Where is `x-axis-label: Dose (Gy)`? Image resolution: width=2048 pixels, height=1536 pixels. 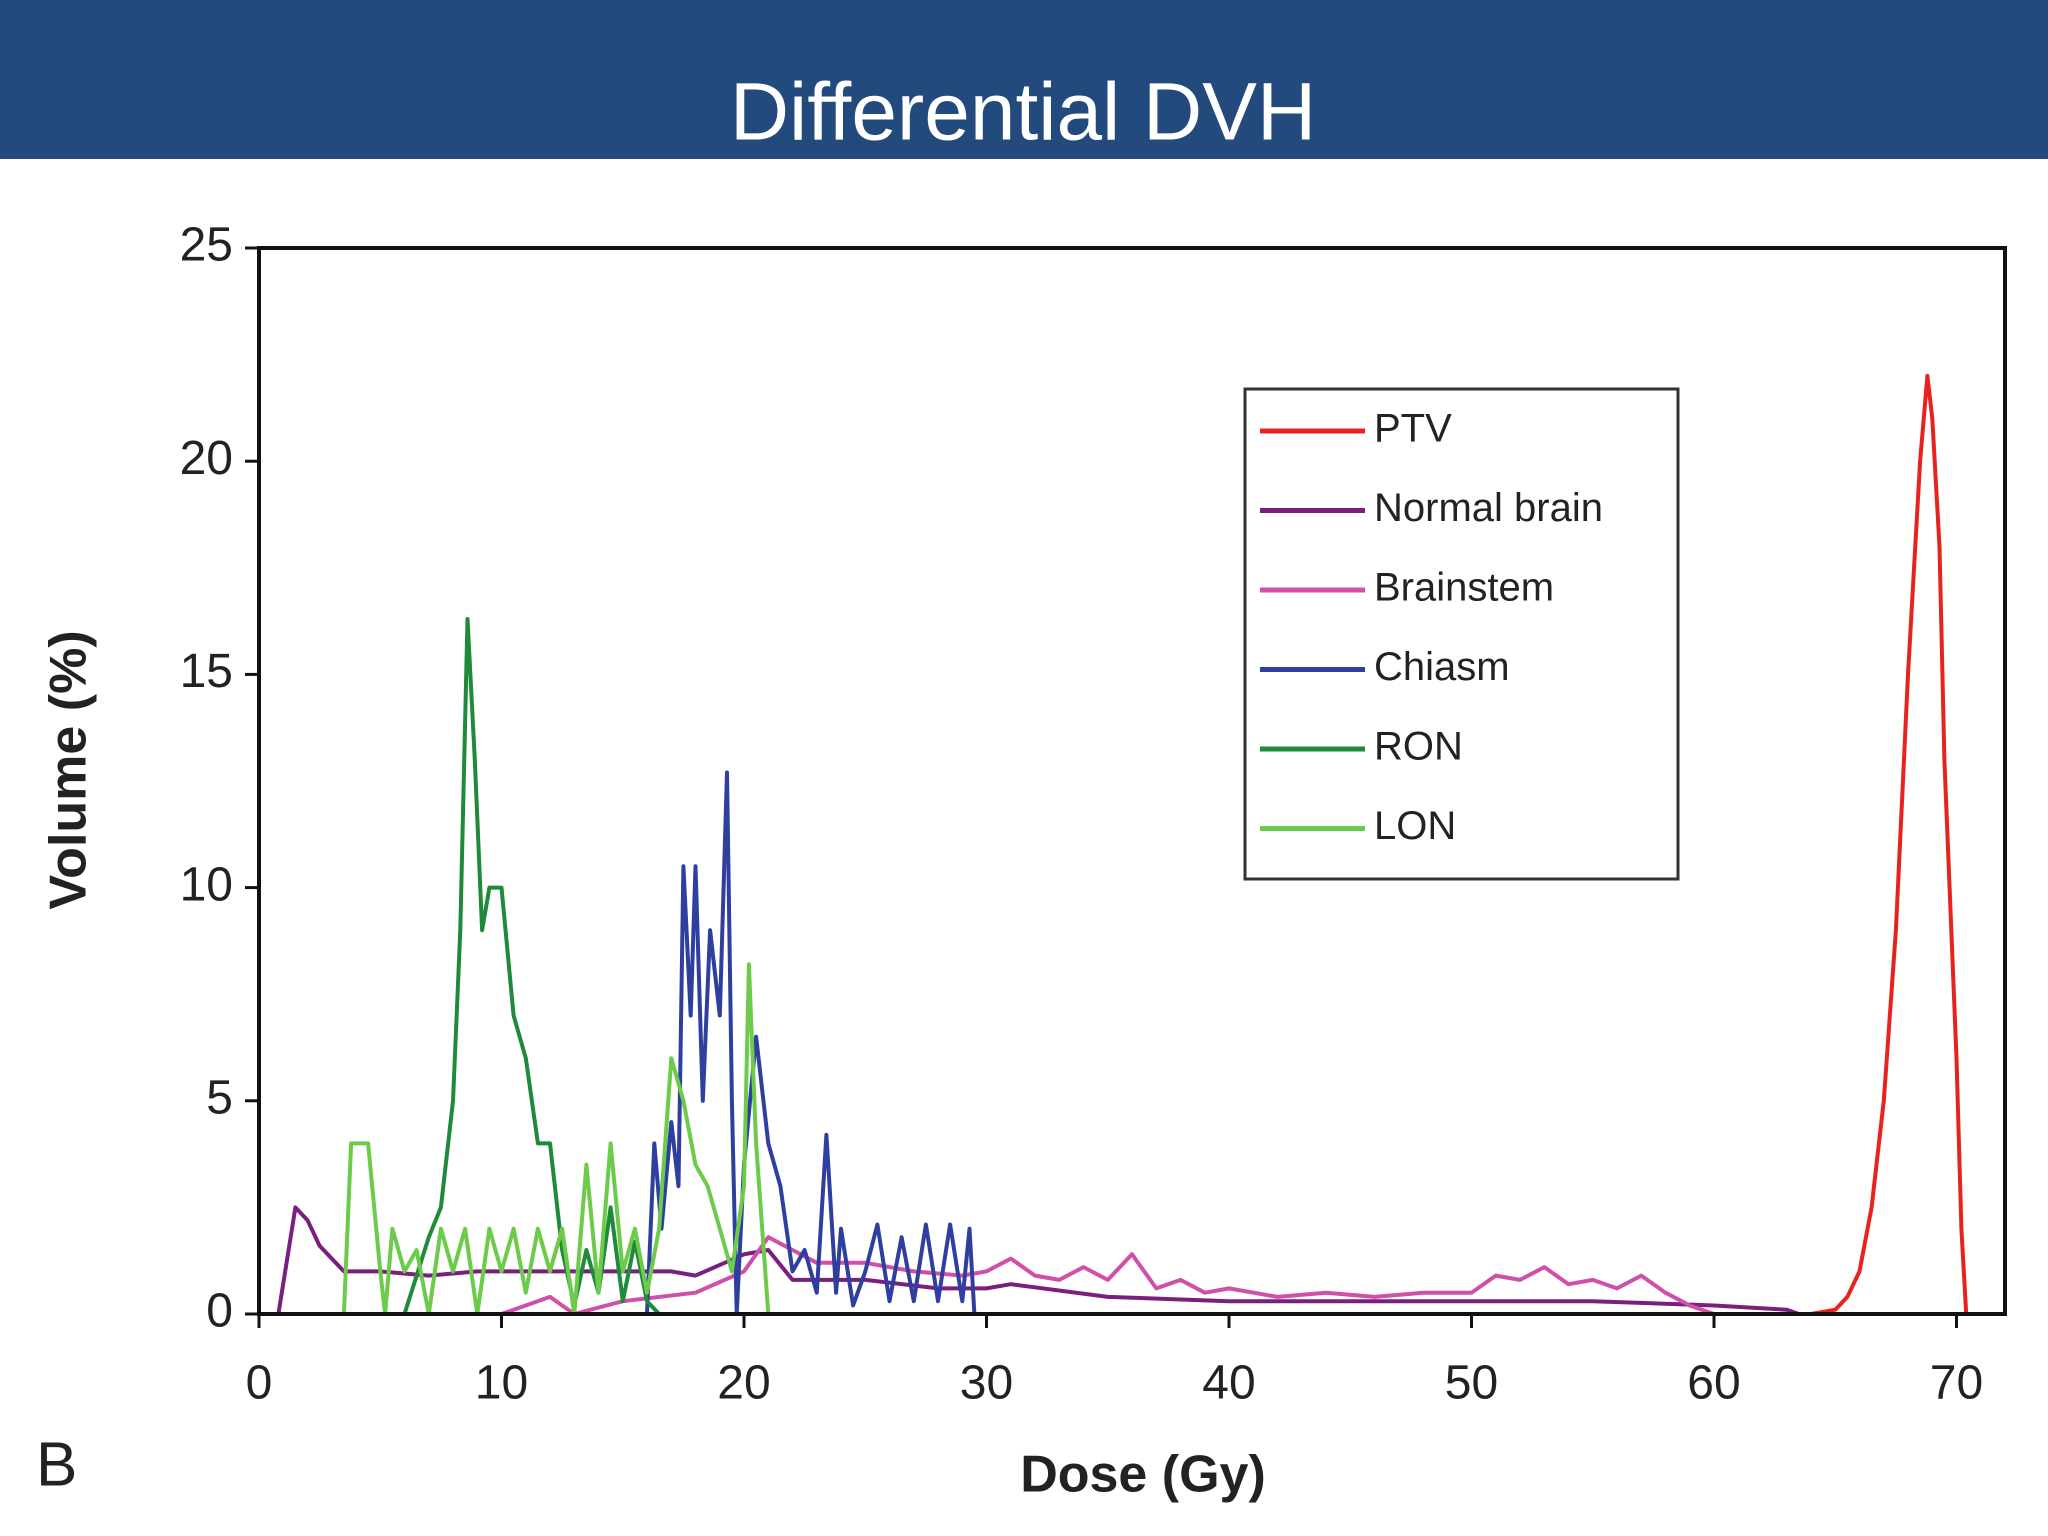 x-axis-label: Dose (Gy) is located at coordinates (1143, 1475).